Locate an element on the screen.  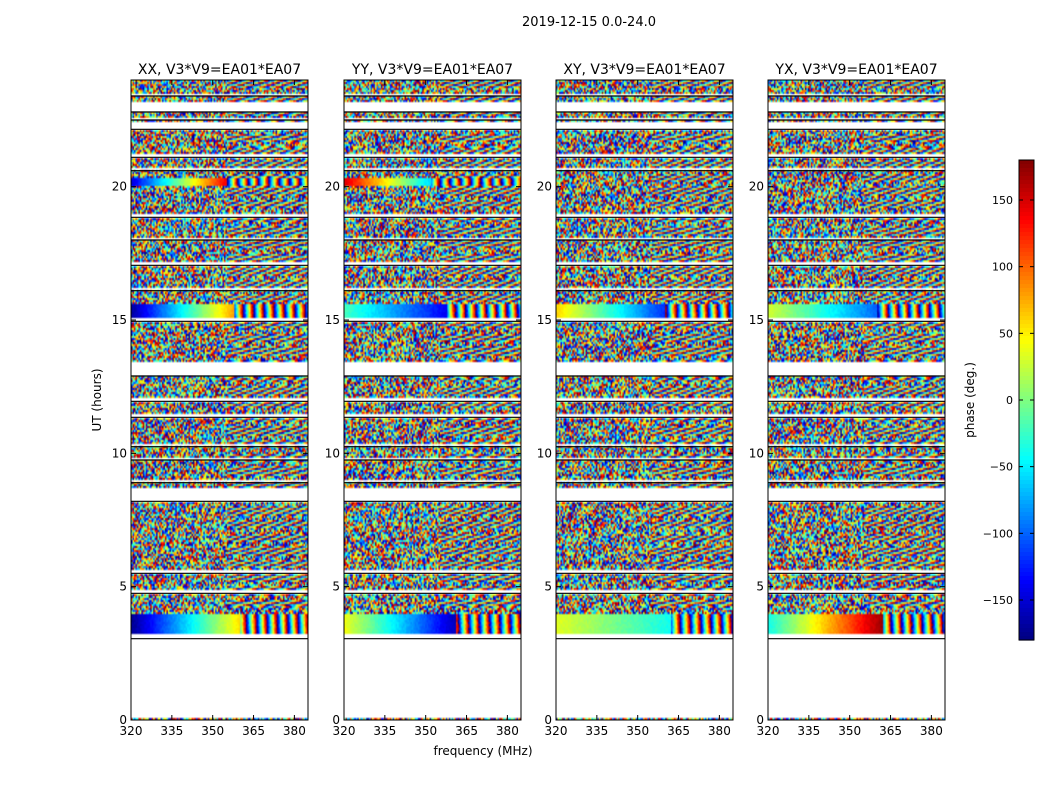
panel-3-xtick-label-380: 380 is located at coordinates (719, 731).